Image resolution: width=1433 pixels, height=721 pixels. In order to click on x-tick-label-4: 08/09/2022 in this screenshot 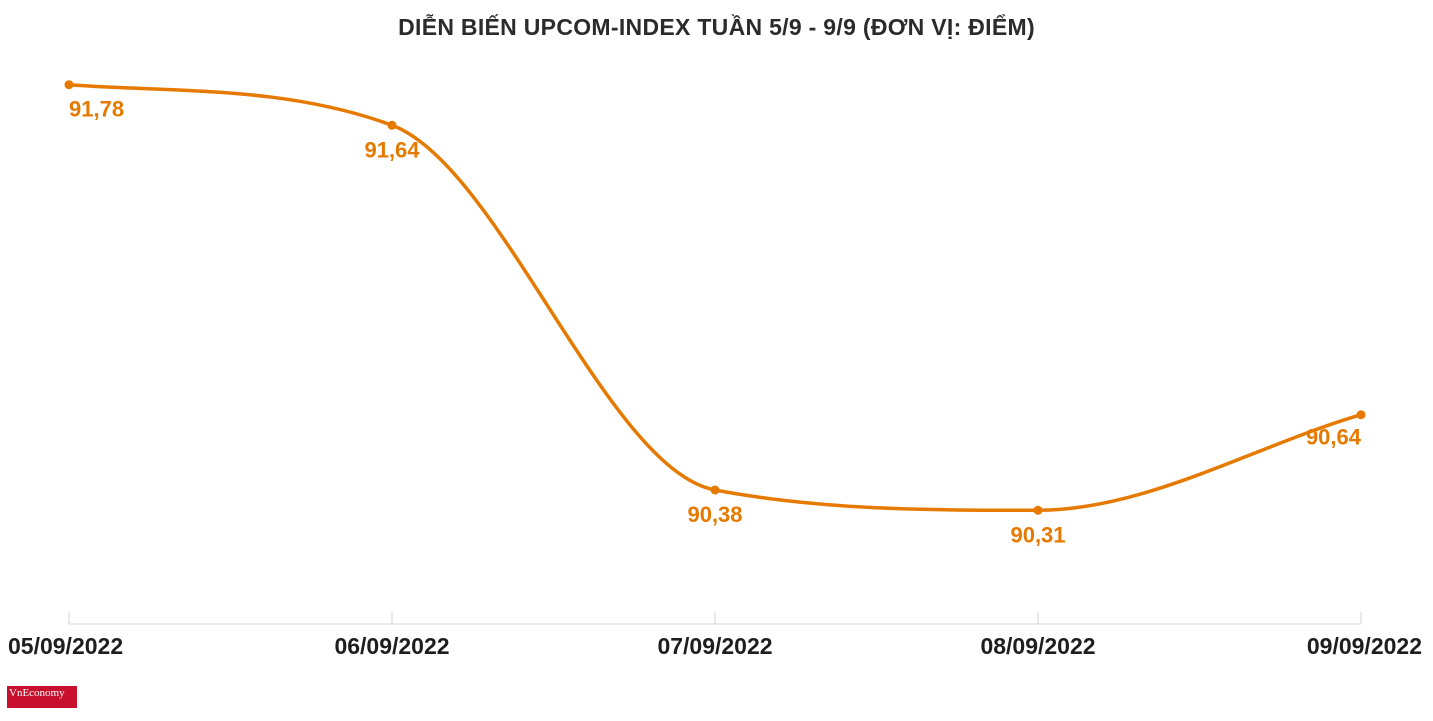, I will do `click(1037, 646)`.